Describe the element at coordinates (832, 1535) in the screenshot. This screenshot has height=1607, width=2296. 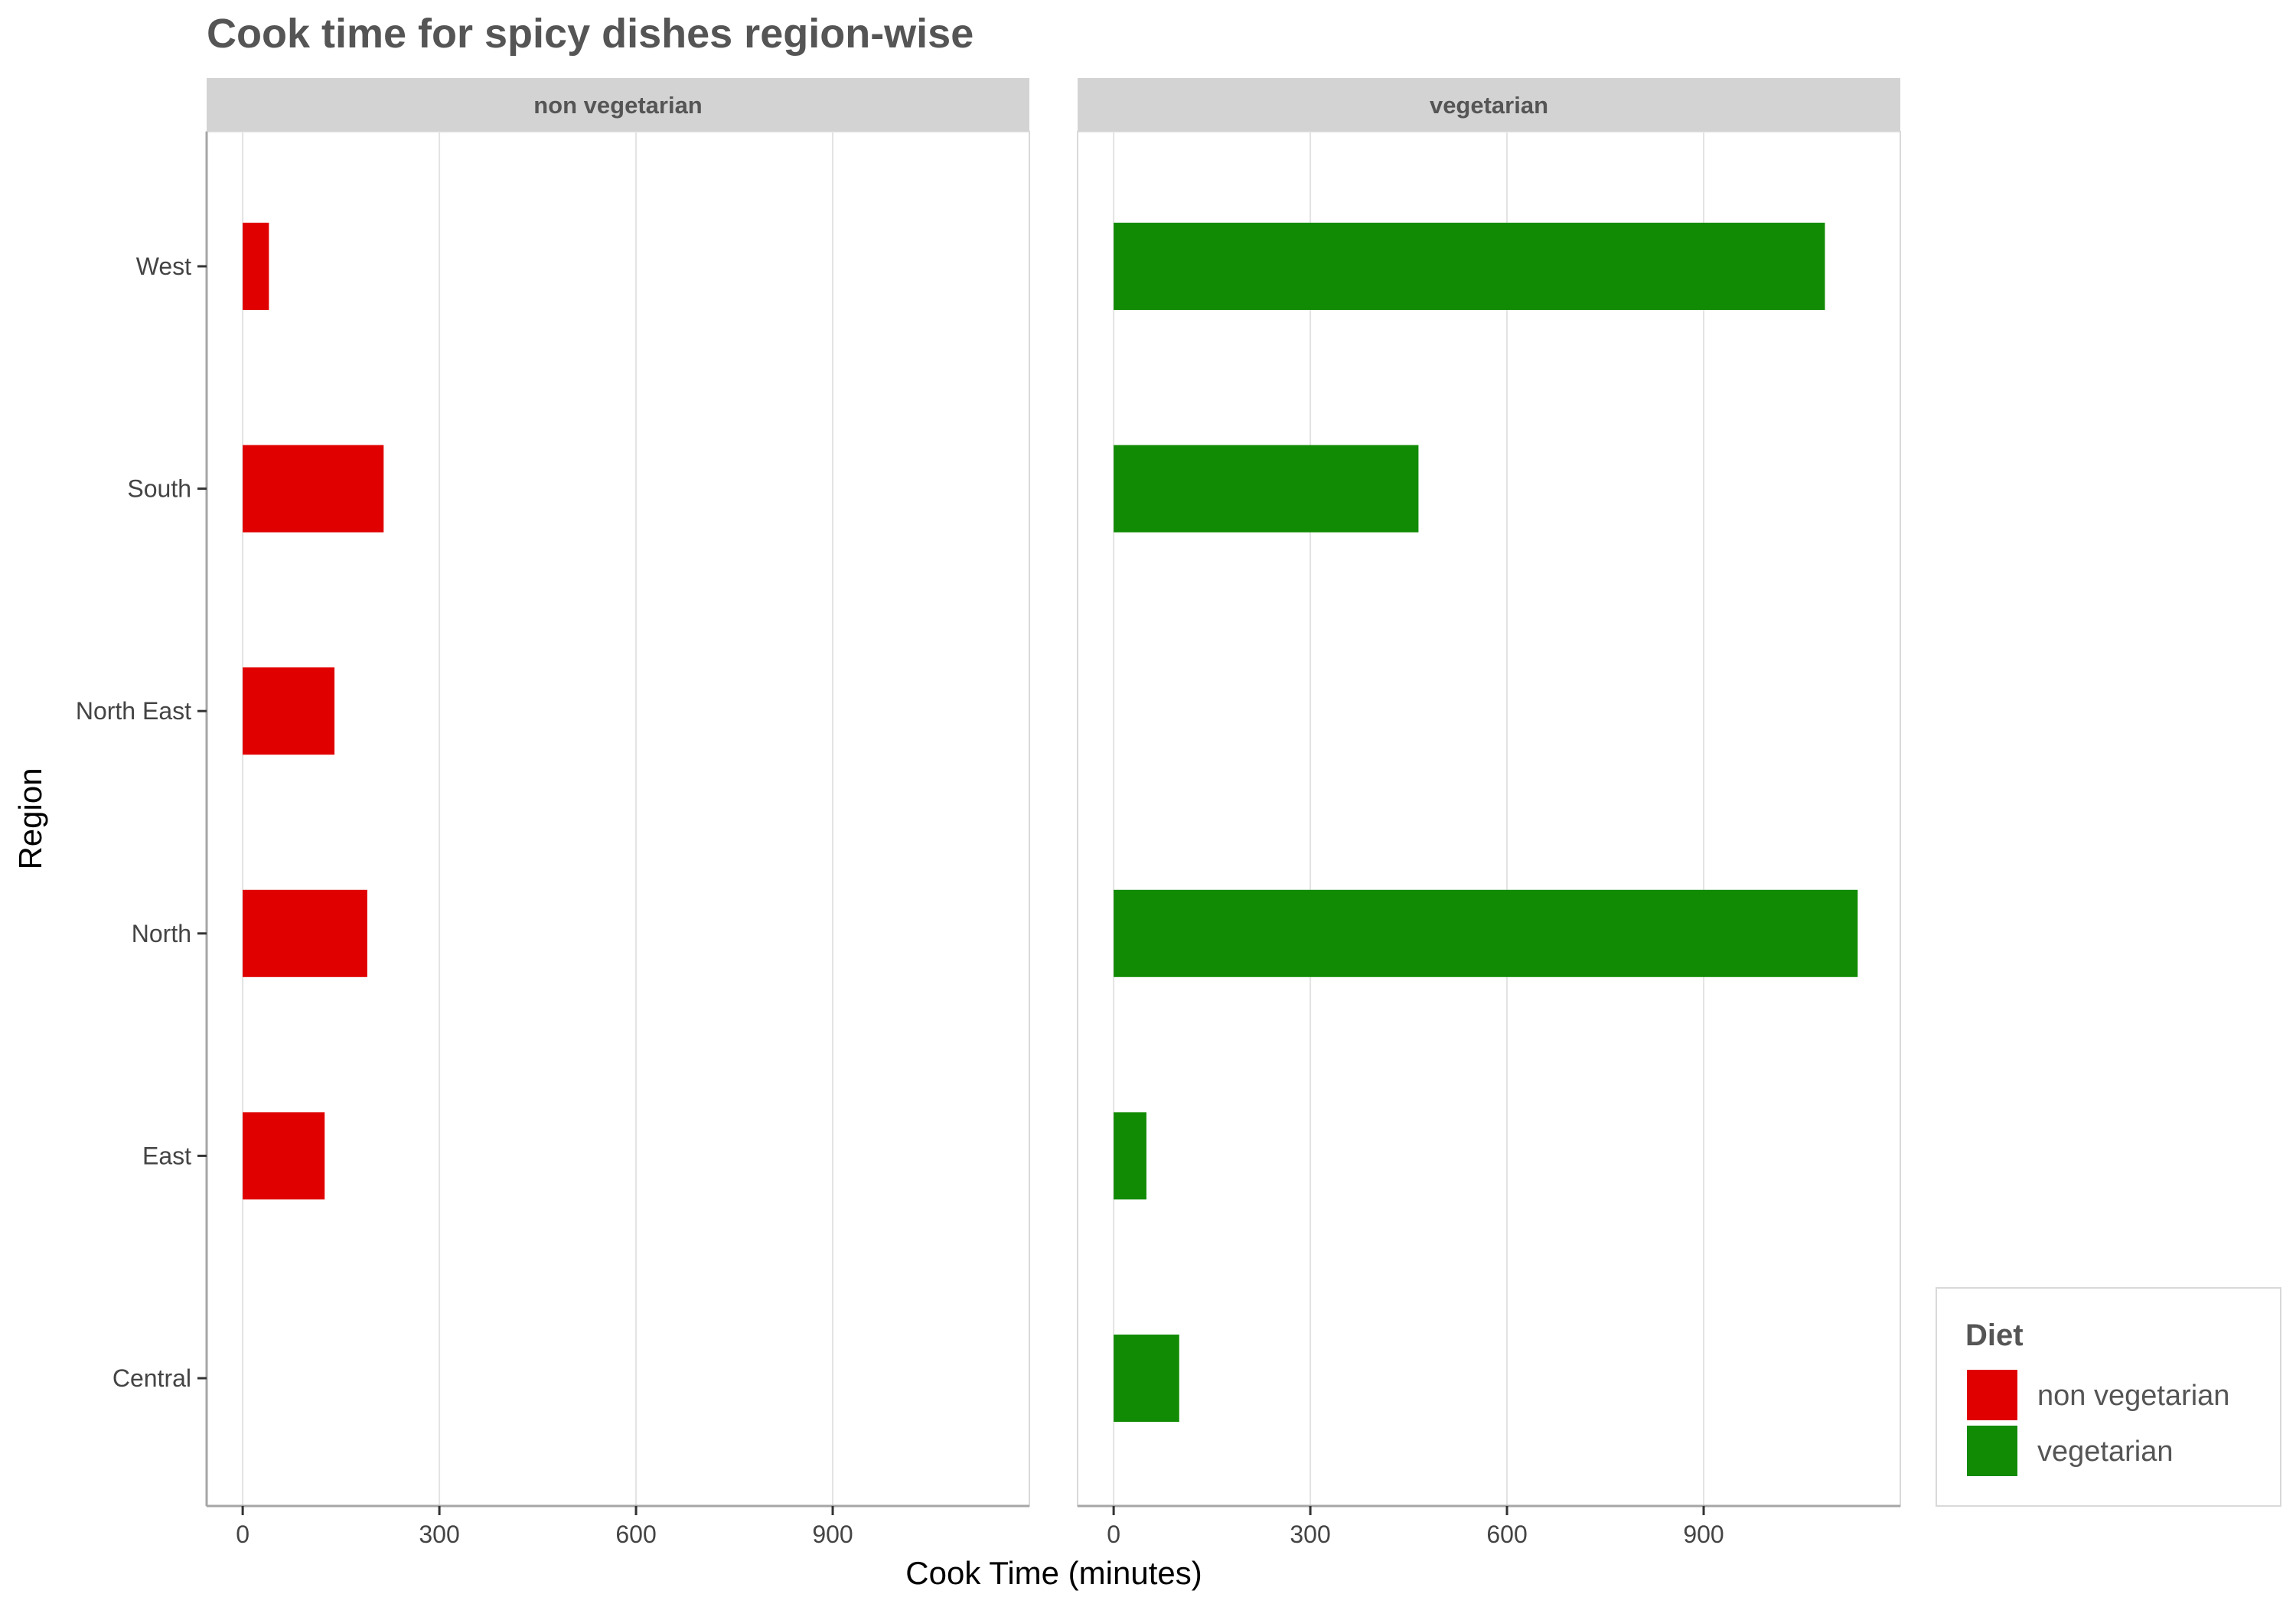
I see `x-tick-label-non-vegetarian-900: 900` at that location.